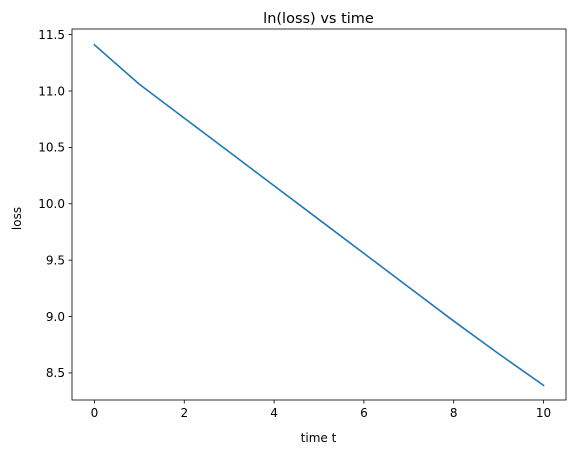  Describe the element at coordinates (55, 260) in the screenshot. I see `y-tick-label: 9.5` at that location.